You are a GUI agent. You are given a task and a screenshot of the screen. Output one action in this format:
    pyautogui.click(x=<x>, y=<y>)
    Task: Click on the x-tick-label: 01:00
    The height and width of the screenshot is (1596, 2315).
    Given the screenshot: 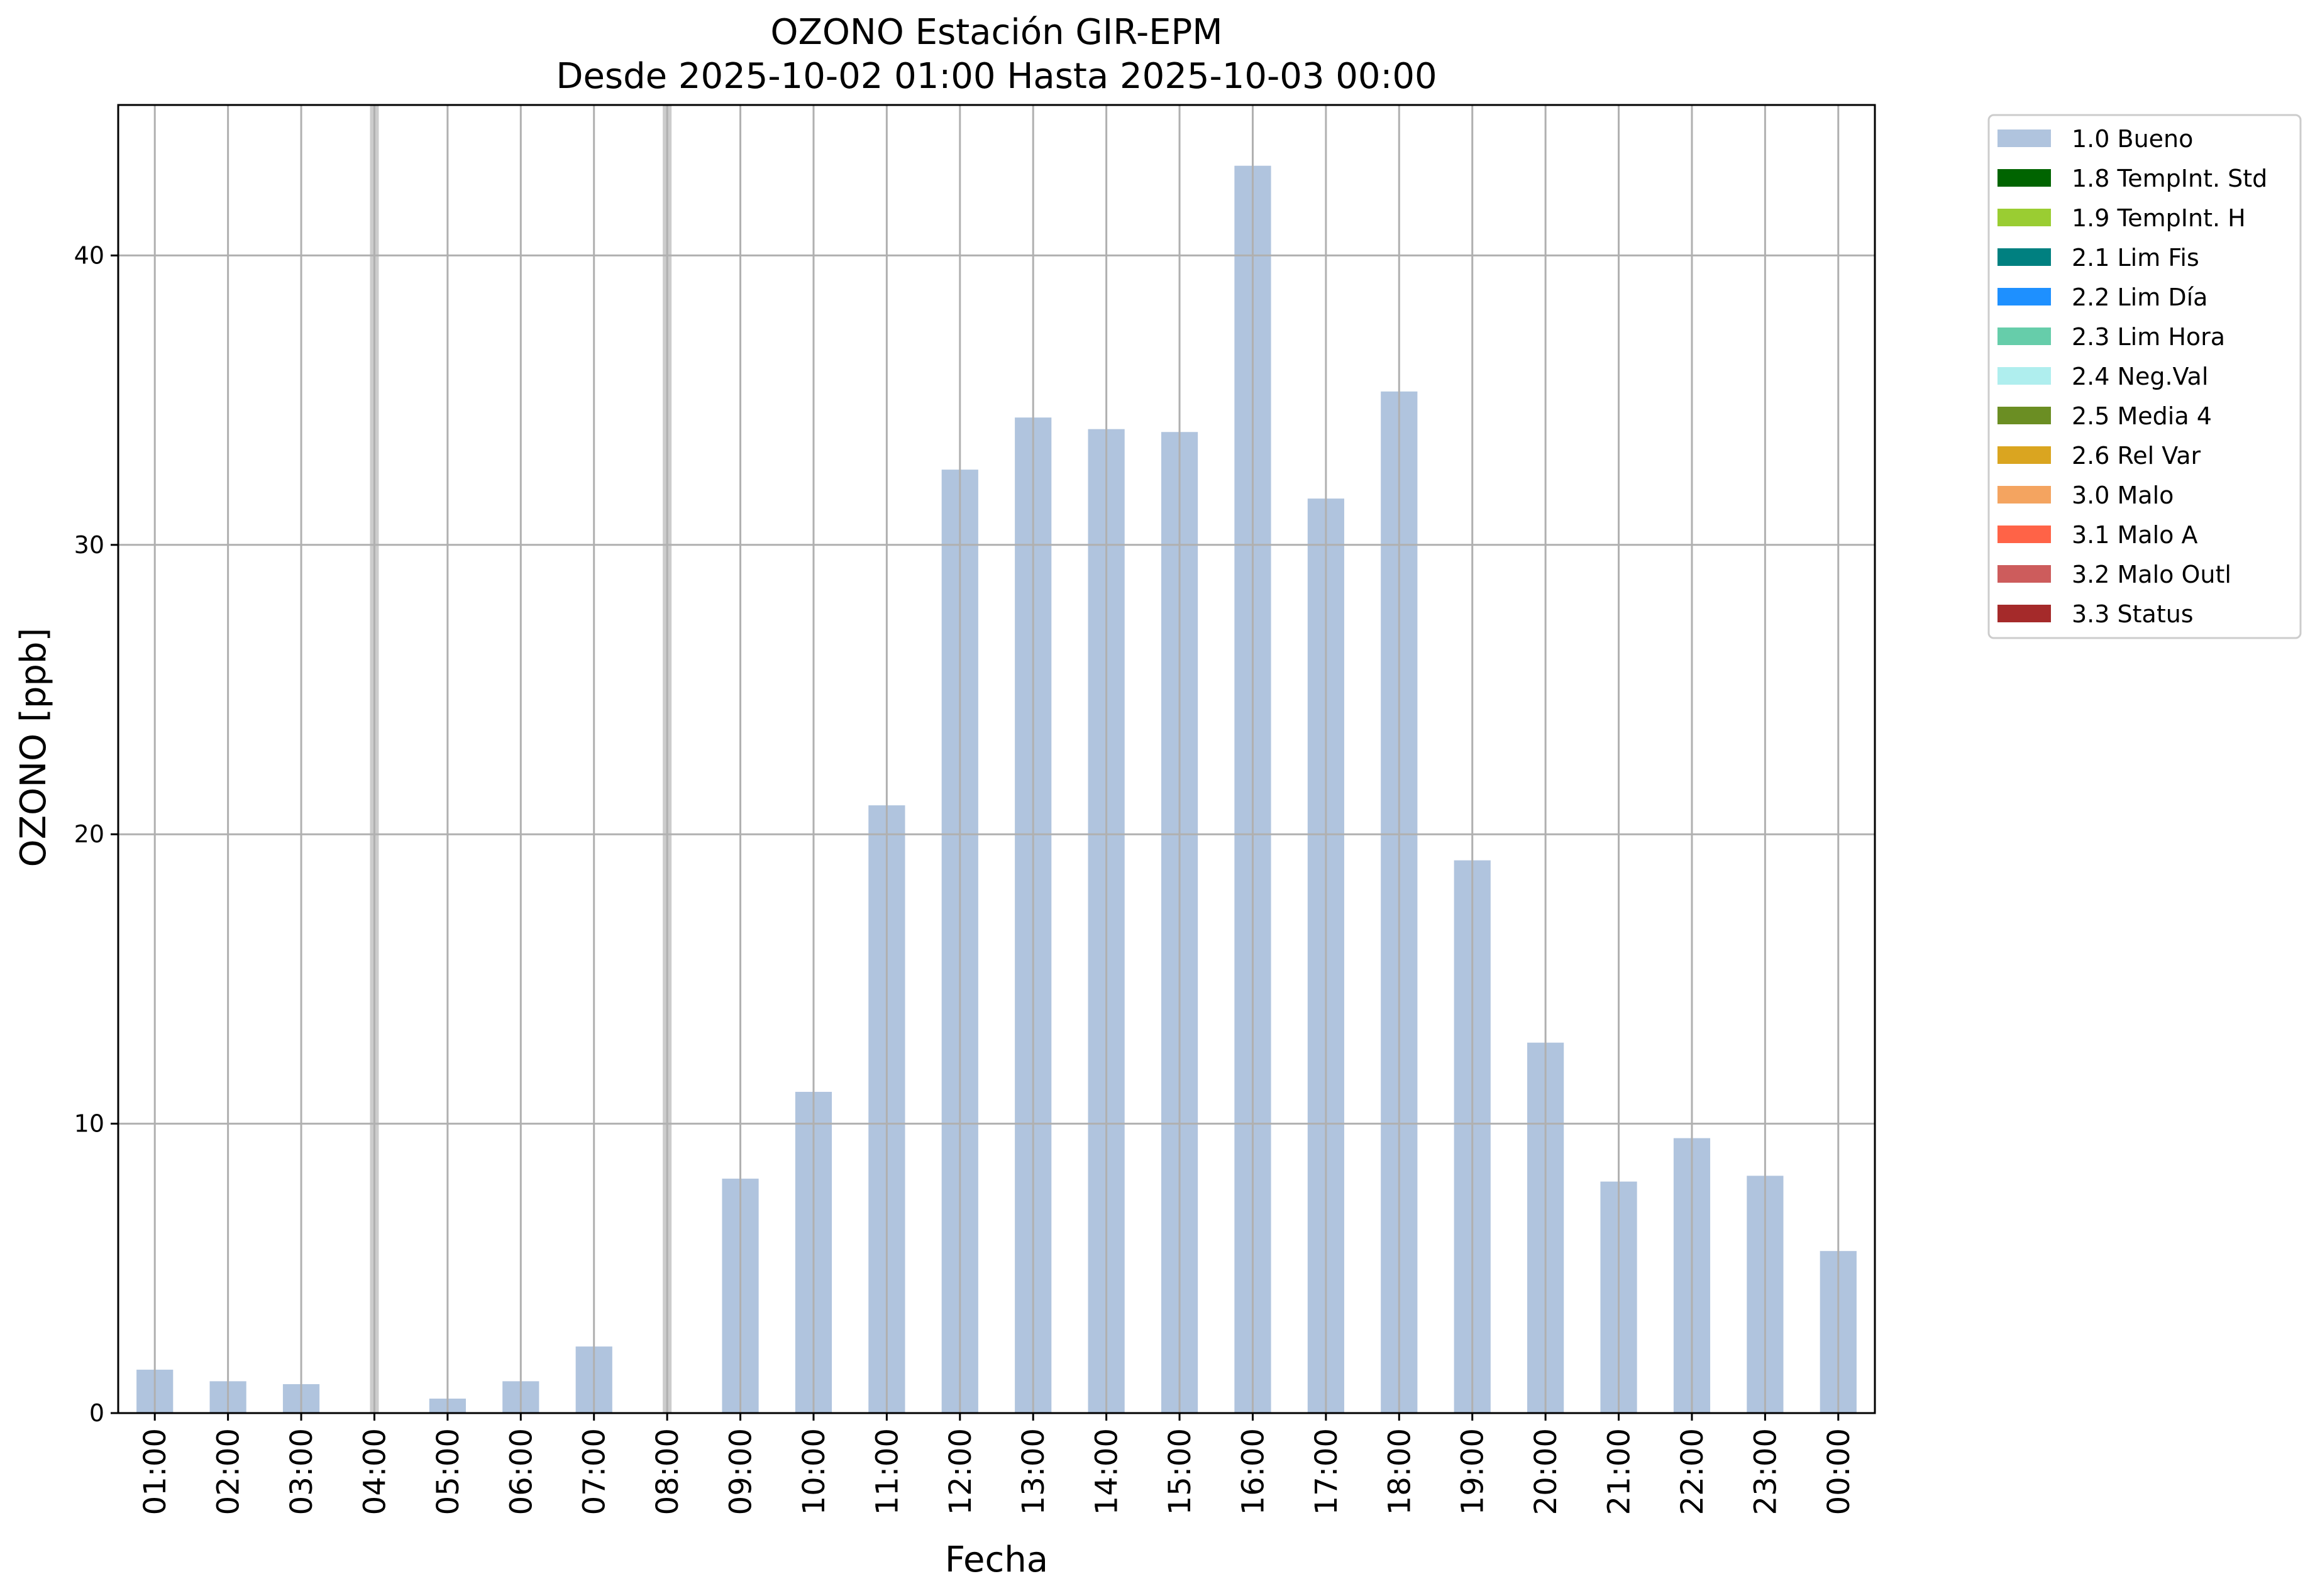 What is the action you would take?
    pyautogui.click(x=155, y=1471)
    